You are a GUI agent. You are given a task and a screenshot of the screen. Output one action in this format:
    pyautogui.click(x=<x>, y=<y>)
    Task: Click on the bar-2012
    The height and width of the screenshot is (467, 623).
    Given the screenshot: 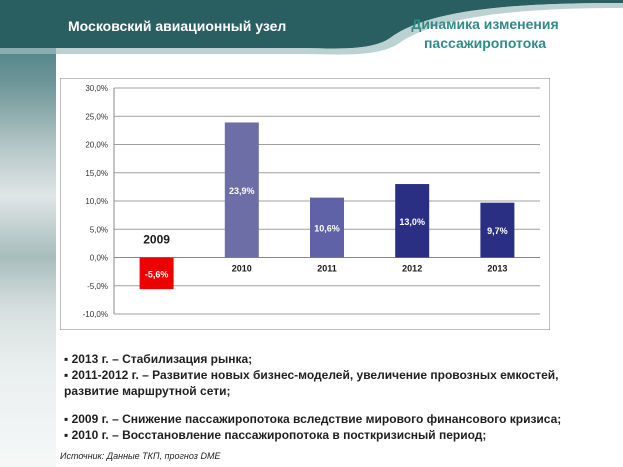 What is the action you would take?
    pyautogui.click(x=412, y=221)
    